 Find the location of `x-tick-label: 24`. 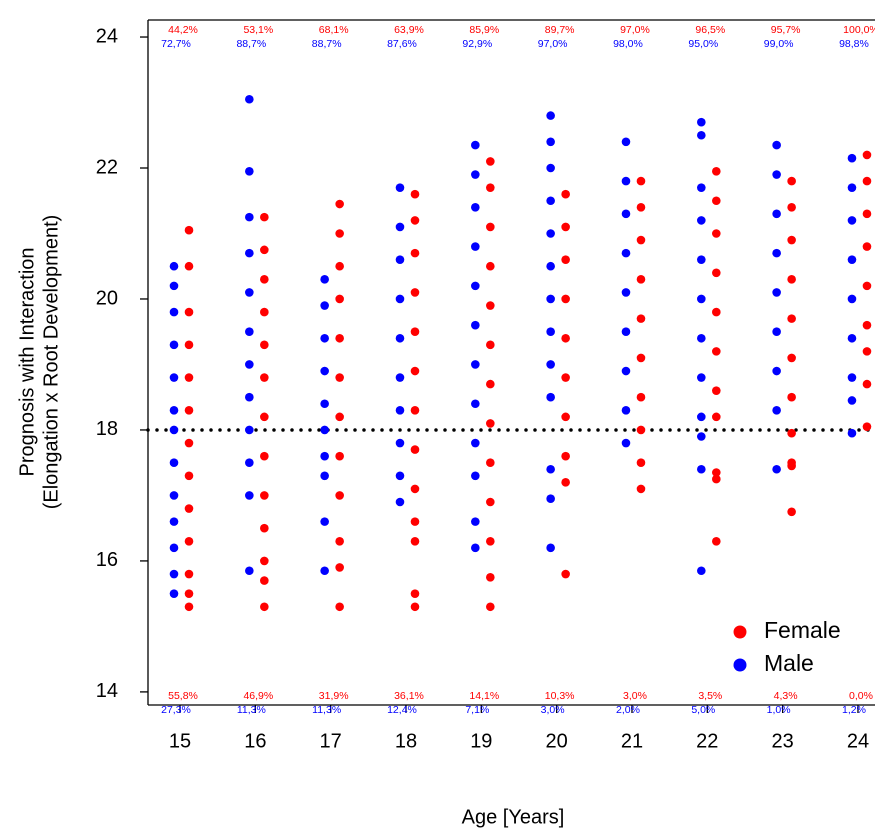

x-tick-label: 24 is located at coordinates (858, 741).